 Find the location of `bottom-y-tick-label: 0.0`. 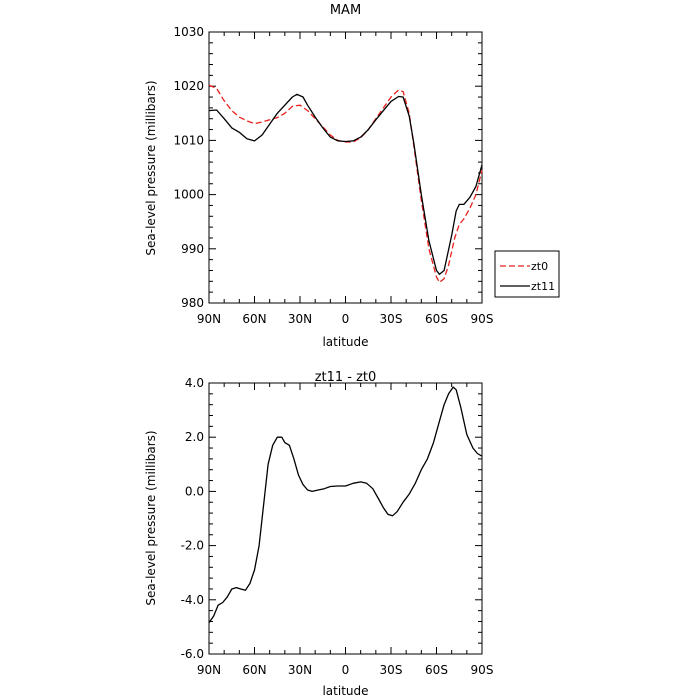

bottom-y-tick-label: 0.0 is located at coordinates (194, 491).